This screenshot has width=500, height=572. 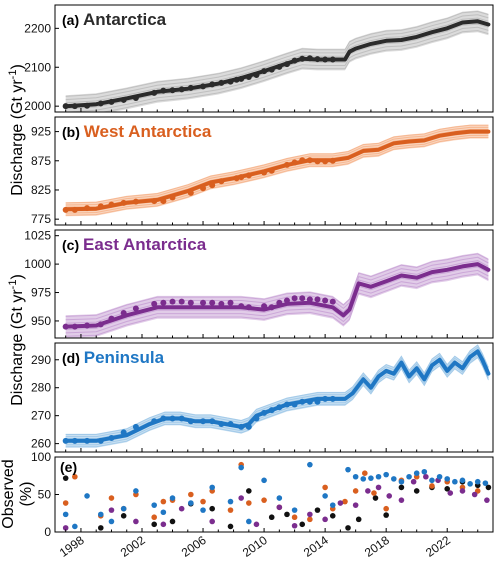 I want to click on ylabel-observed: Observed, so click(x=8, y=493).